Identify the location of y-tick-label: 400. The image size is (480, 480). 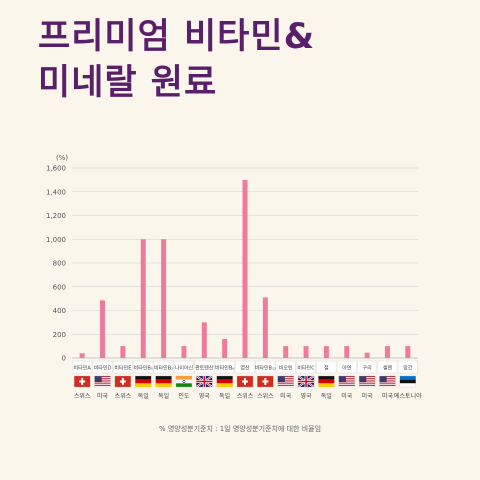
(59, 311).